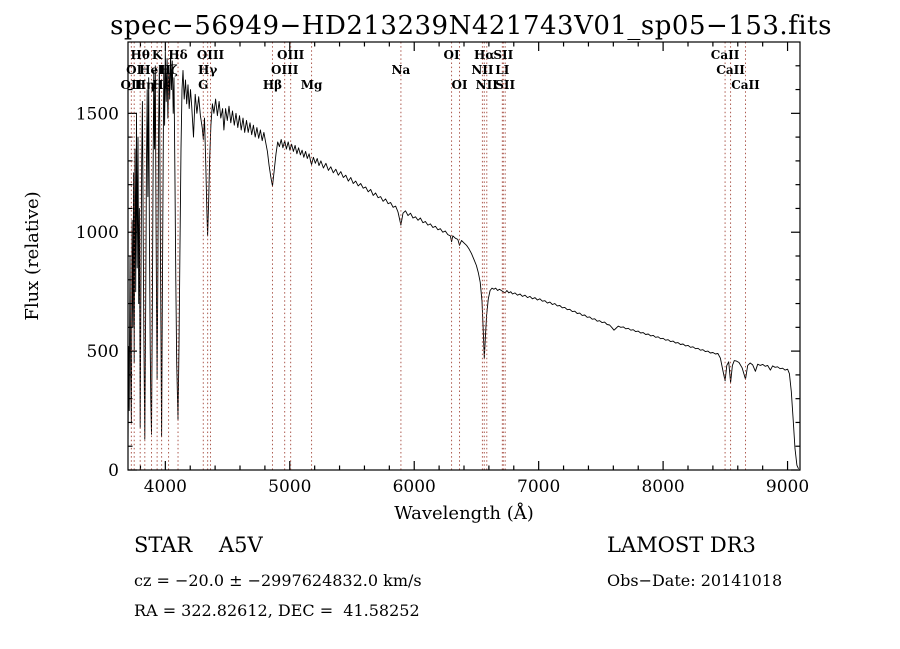  I want to click on x-tick-label: 9000, so click(787, 487).